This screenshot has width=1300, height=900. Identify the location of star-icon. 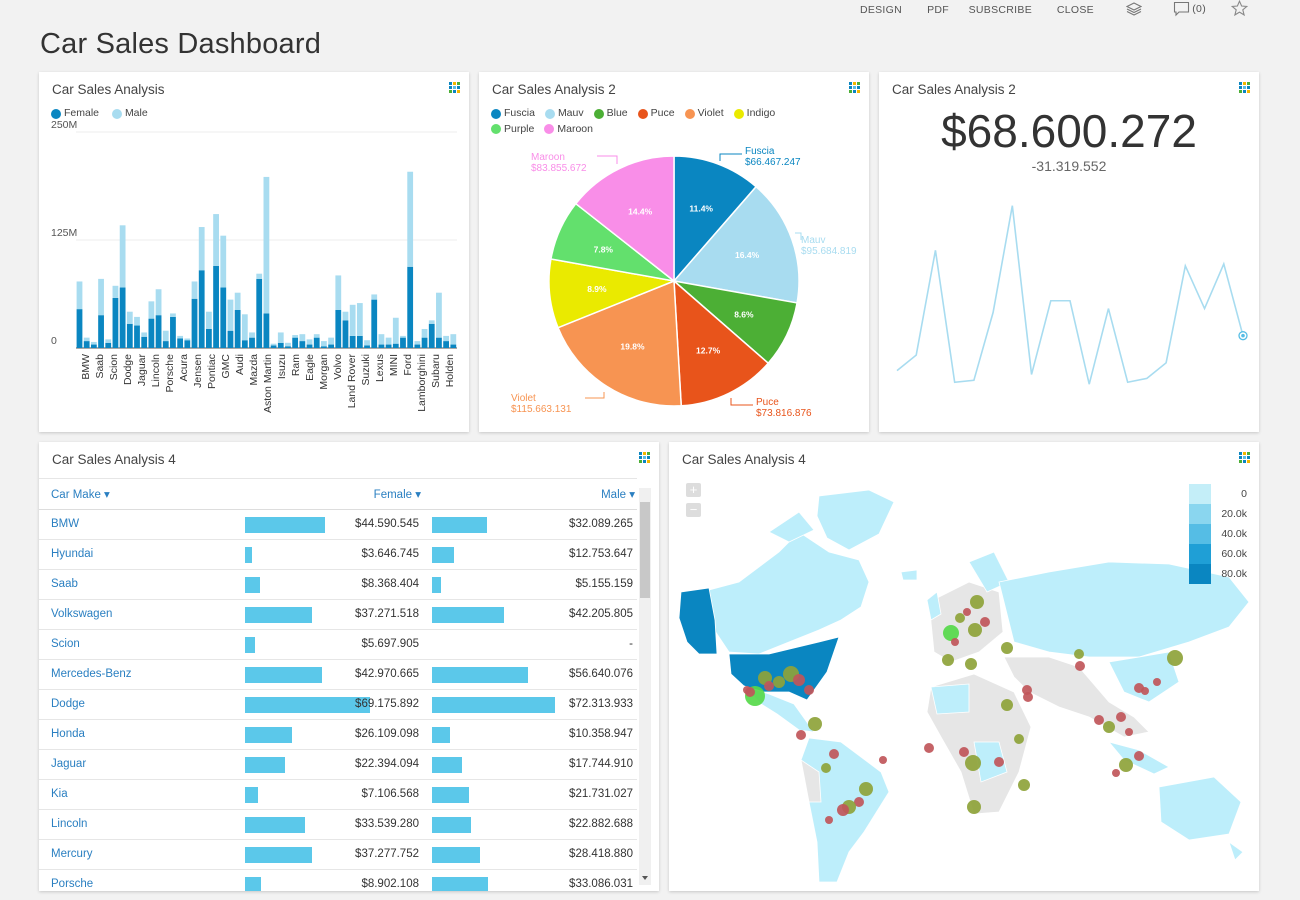
(1239, 10).